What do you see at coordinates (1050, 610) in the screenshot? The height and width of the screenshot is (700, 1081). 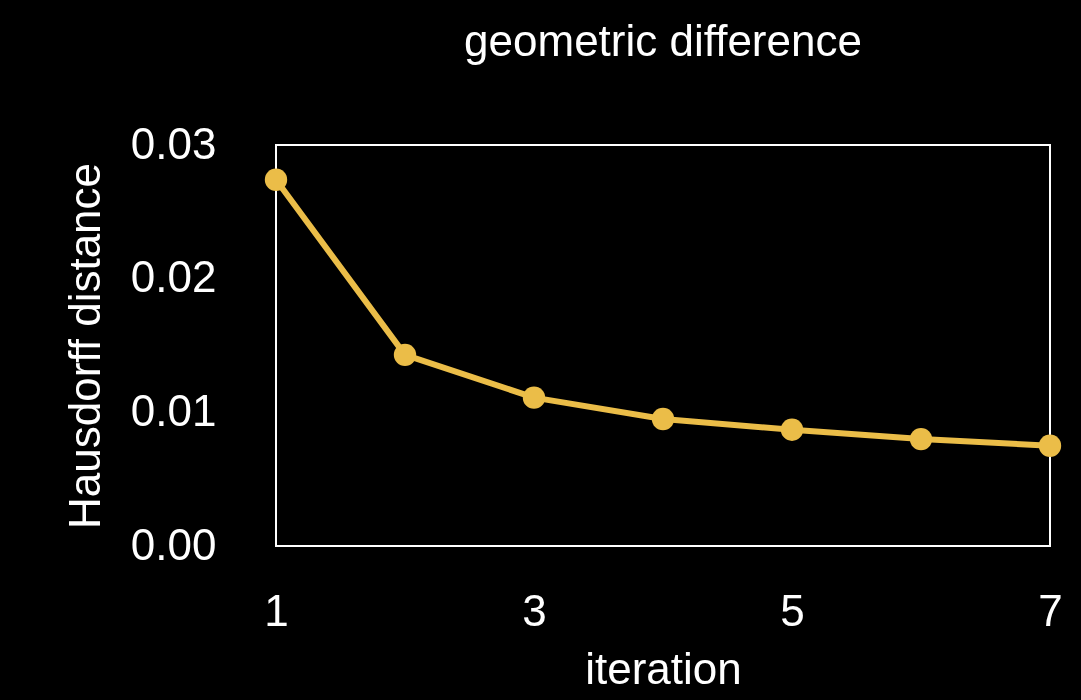 I see `x-tick-label: 7` at bounding box center [1050, 610].